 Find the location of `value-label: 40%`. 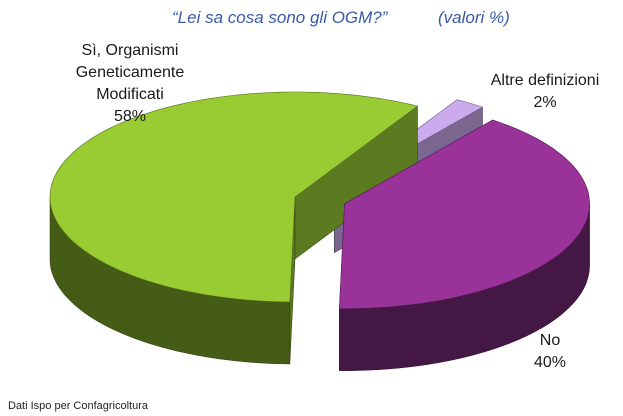

value-label: 40% is located at coordinates (550, 362).